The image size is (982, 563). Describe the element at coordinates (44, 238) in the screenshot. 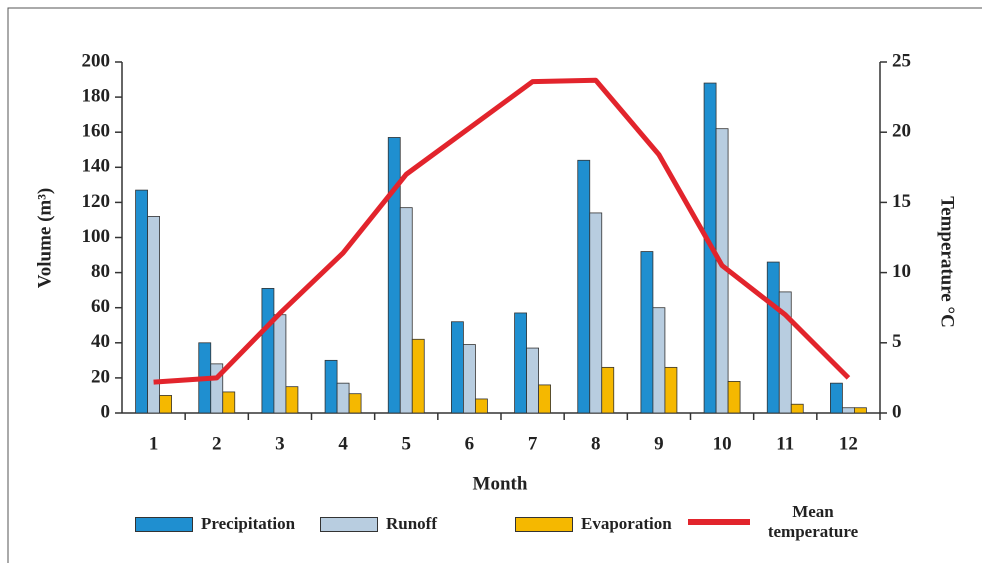

I see `y-axis-title: Volume (m³)` at that location.